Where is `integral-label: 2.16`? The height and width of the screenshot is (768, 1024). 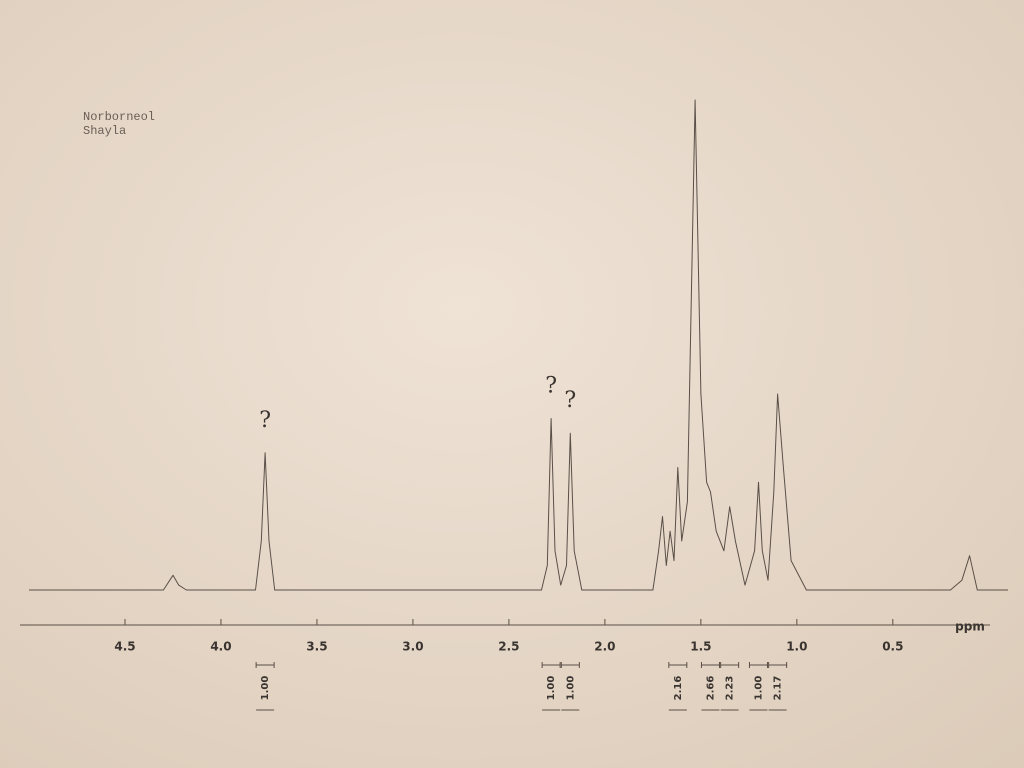
integral-label: 2.16 is located at coordinates (678, 688).